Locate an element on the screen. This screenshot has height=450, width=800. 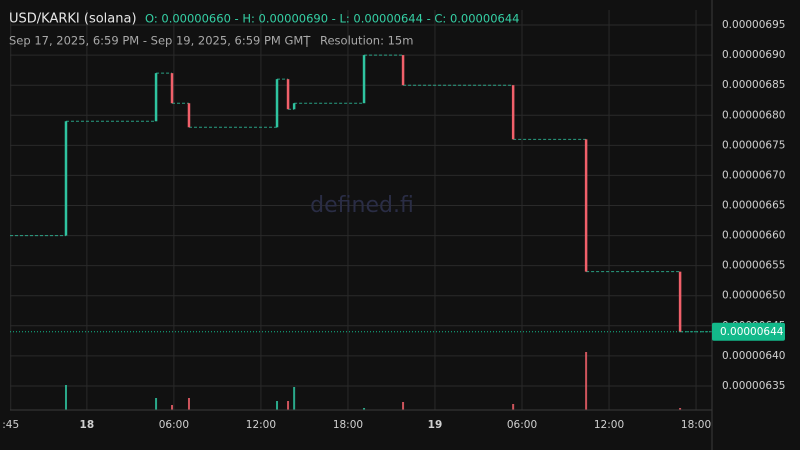
chart-title: USD/KARKI (solana) is located at coordinates (73, 19).